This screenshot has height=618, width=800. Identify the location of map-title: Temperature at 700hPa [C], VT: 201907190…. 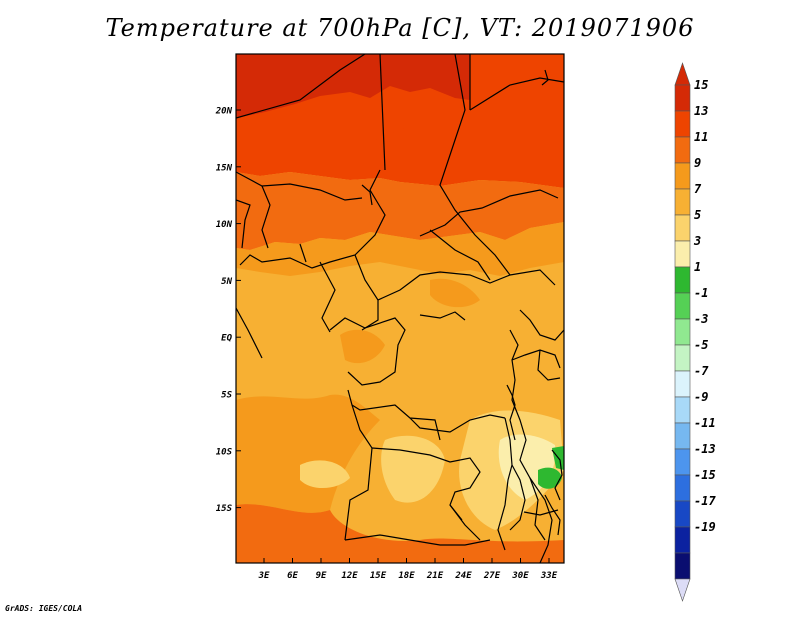
(400, 28).